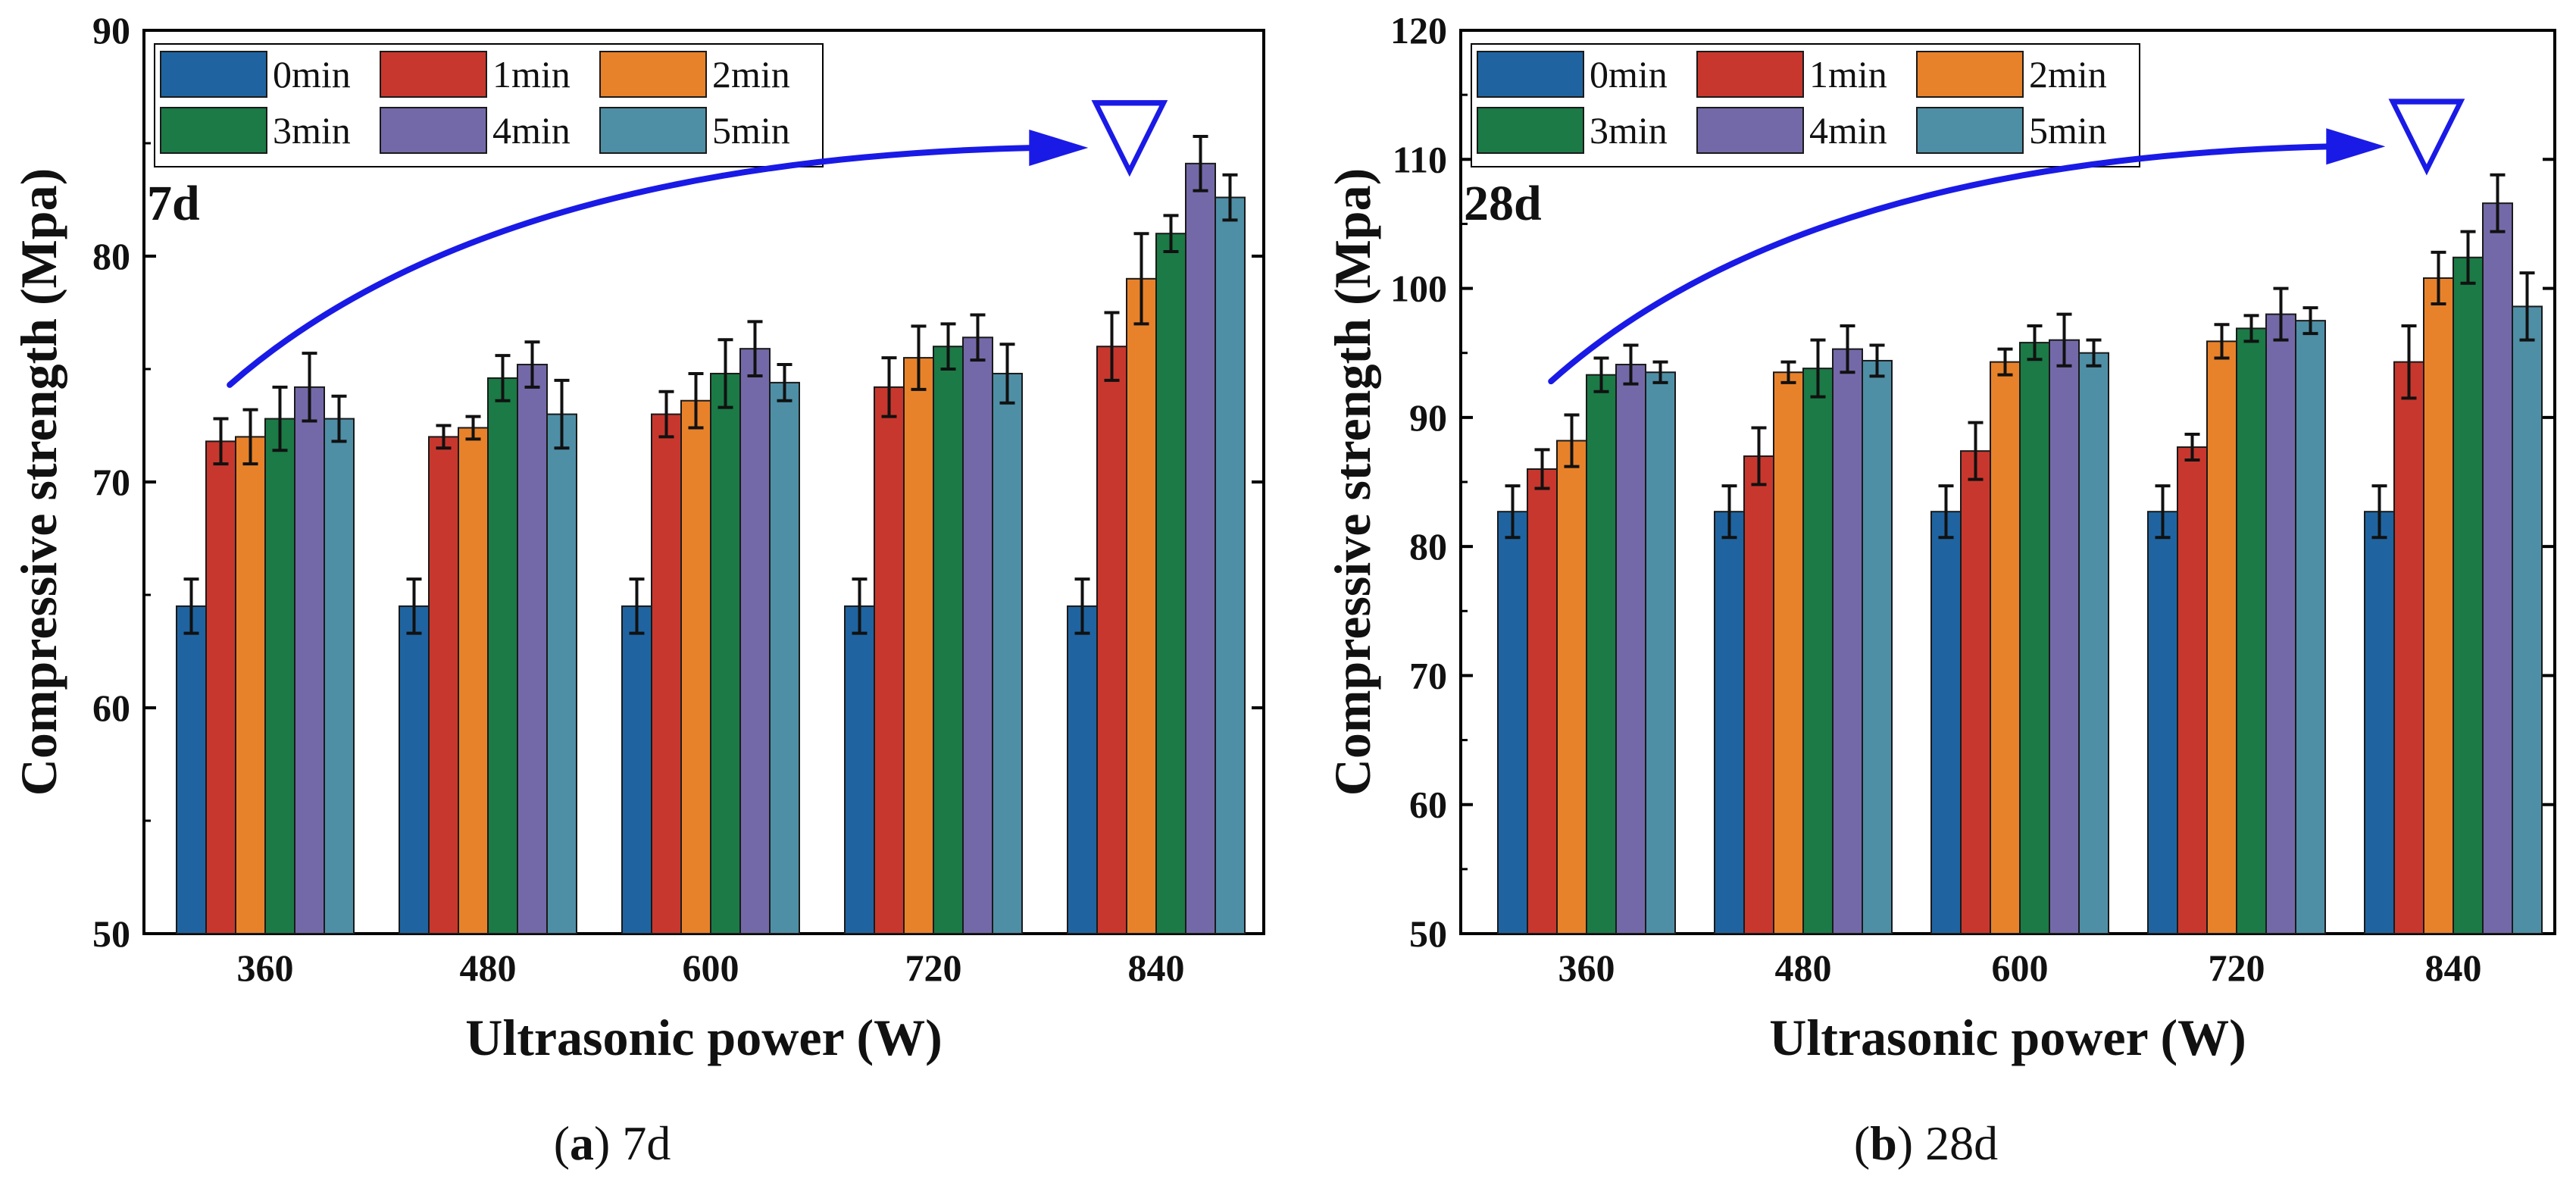  What do you see at coordinates (1418, 289) in the screenshot?
I see `y-tick-label: 100` at bounding box center [1418, 289].